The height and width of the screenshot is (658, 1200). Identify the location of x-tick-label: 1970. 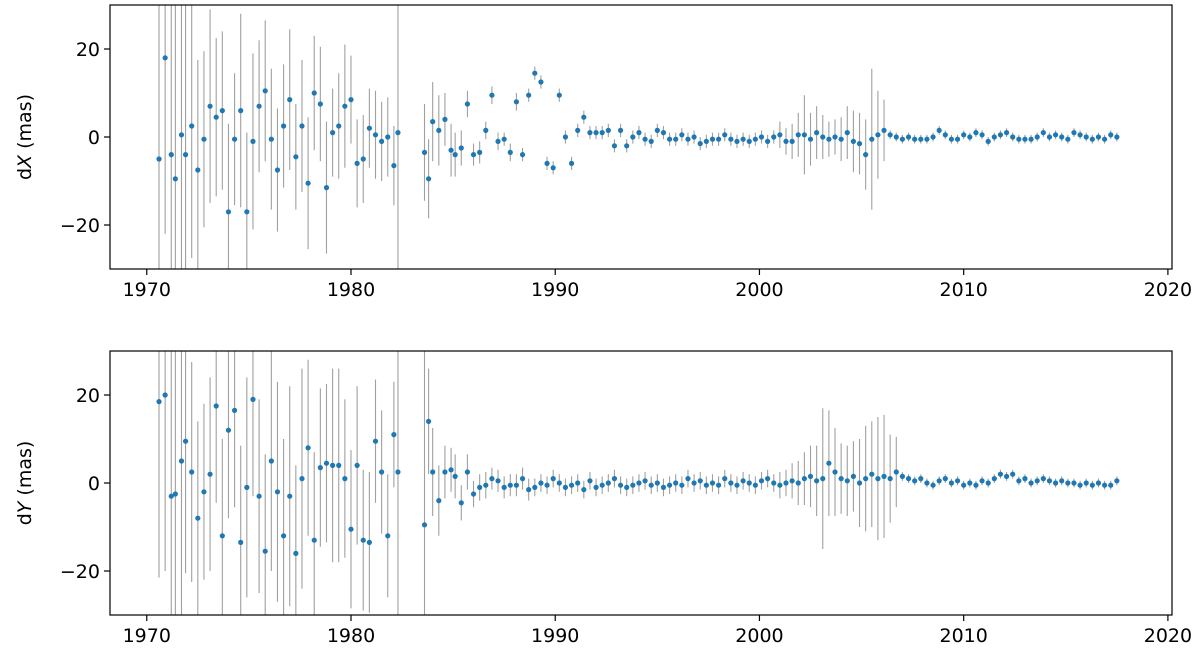
(147, 636).